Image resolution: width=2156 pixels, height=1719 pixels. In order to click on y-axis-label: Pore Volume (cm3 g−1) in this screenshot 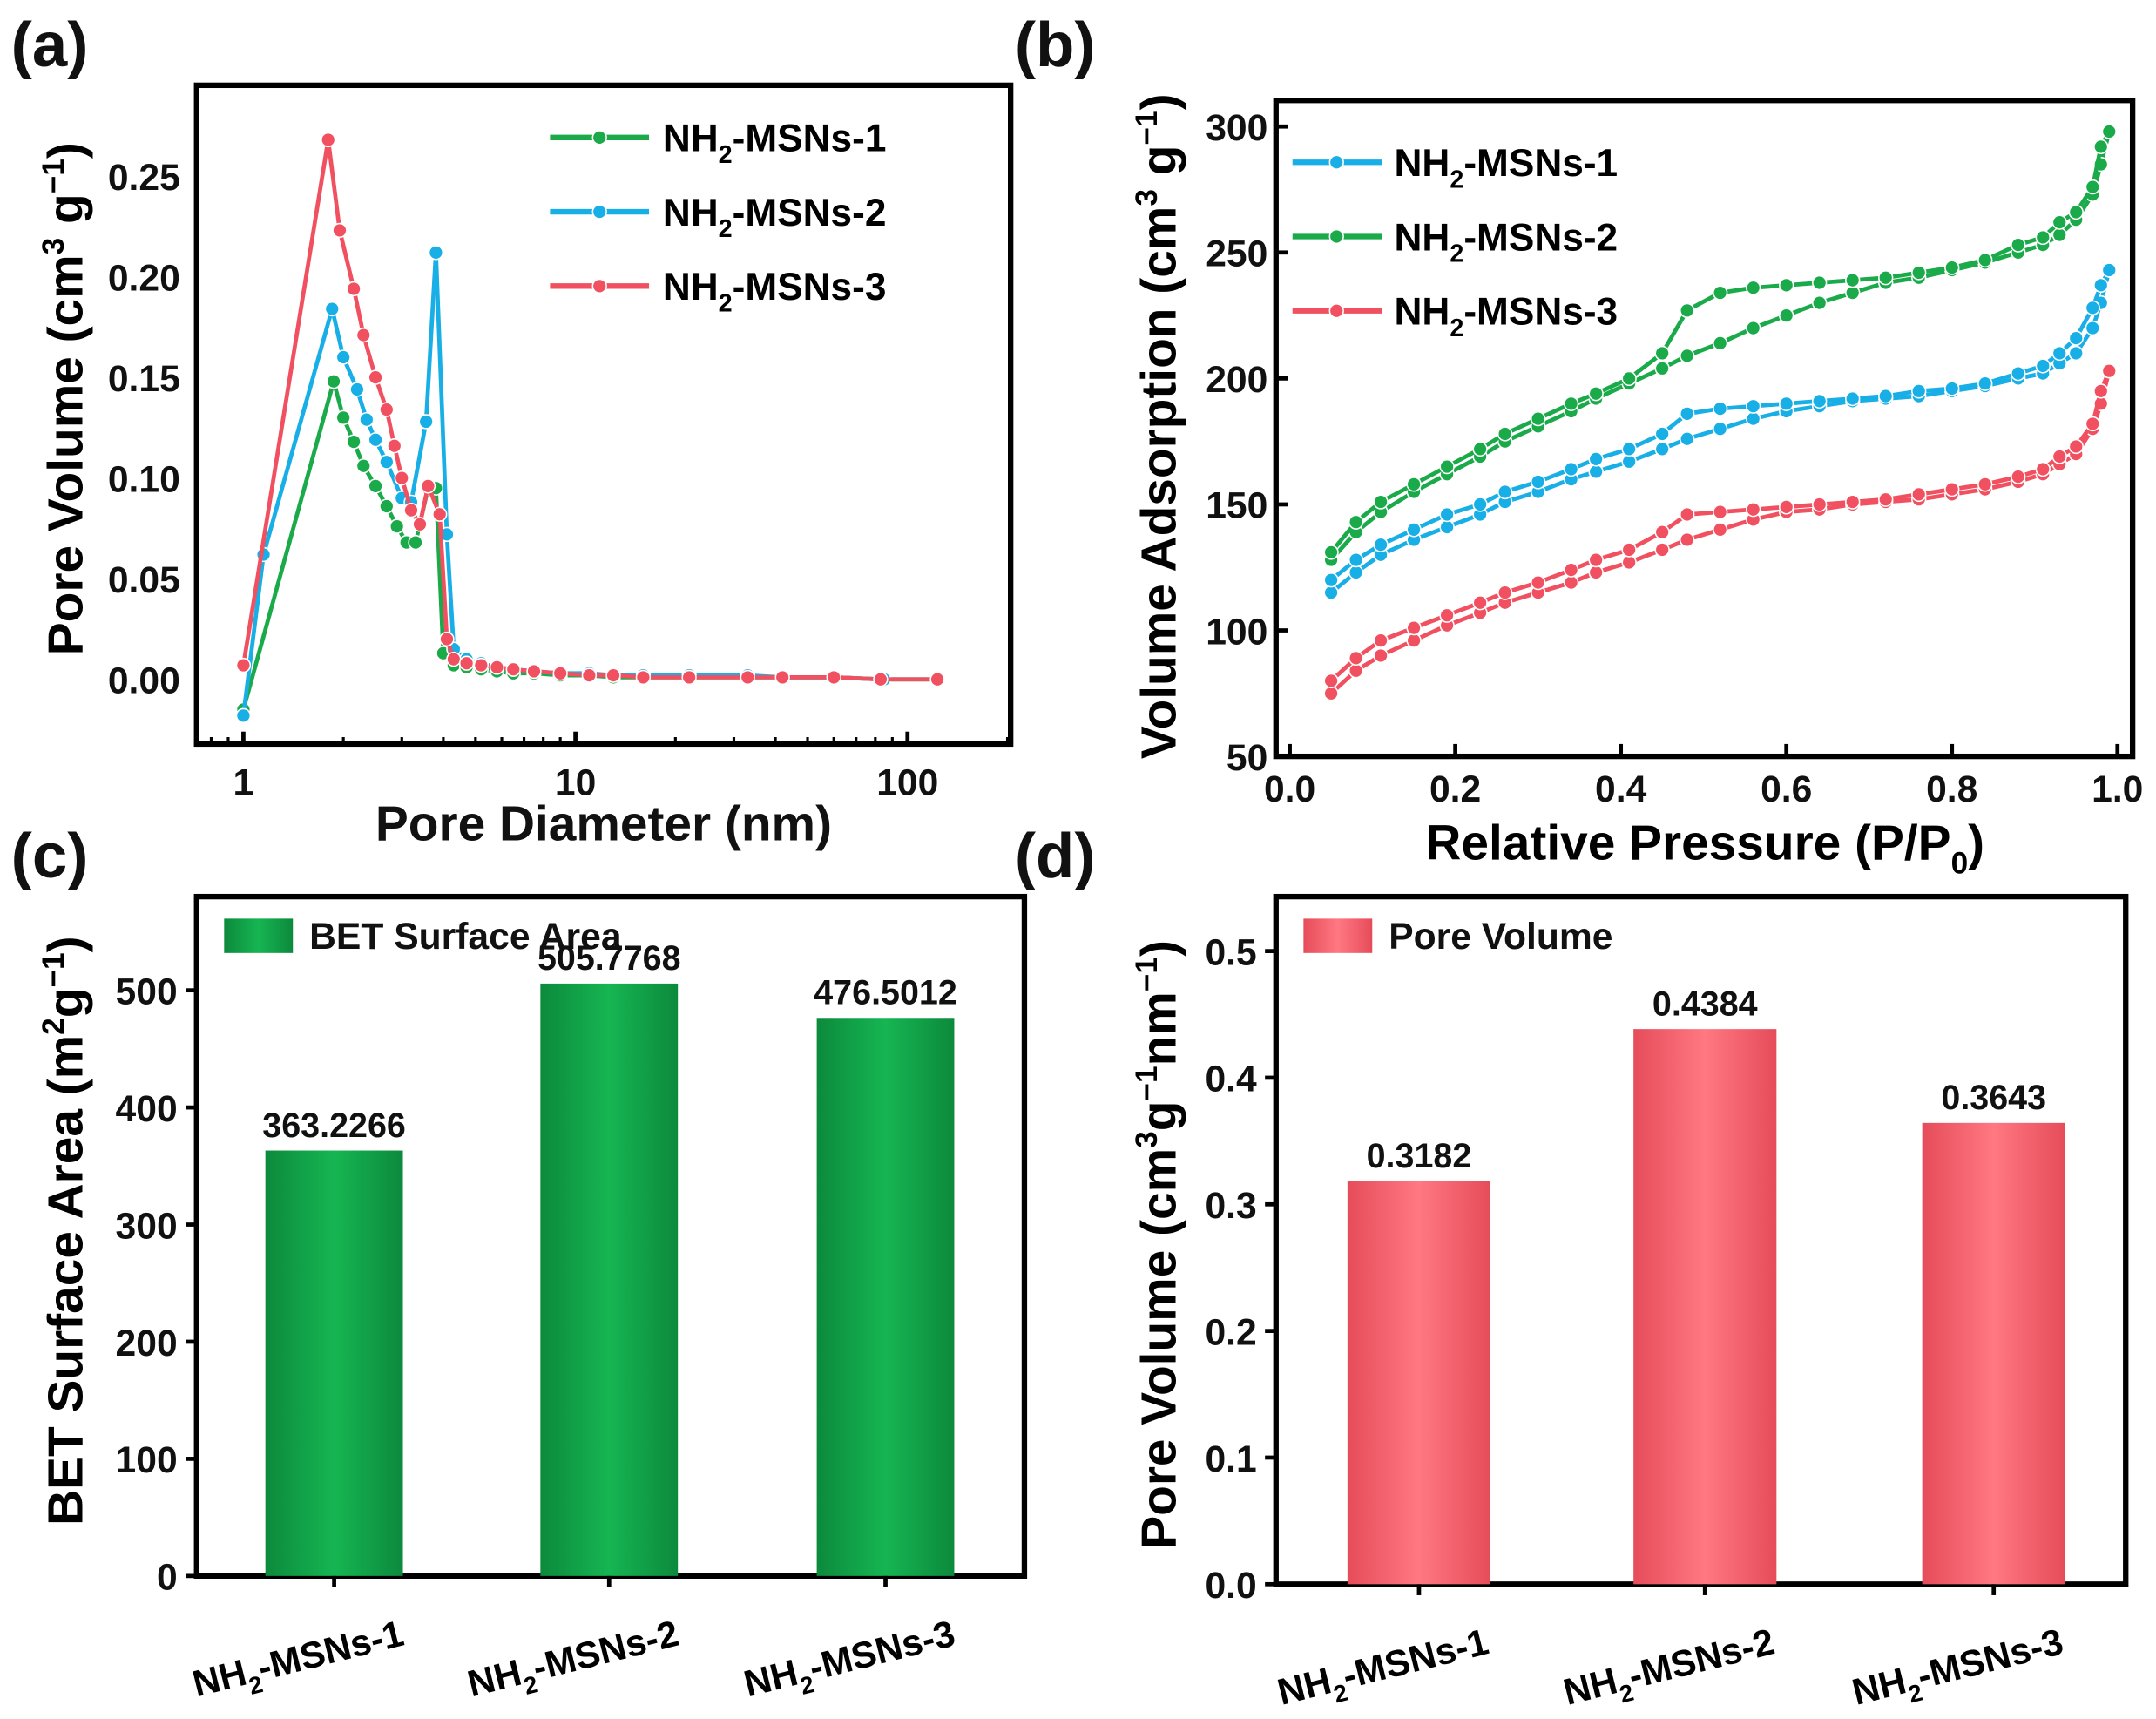, I will do `click(66, 398)`.